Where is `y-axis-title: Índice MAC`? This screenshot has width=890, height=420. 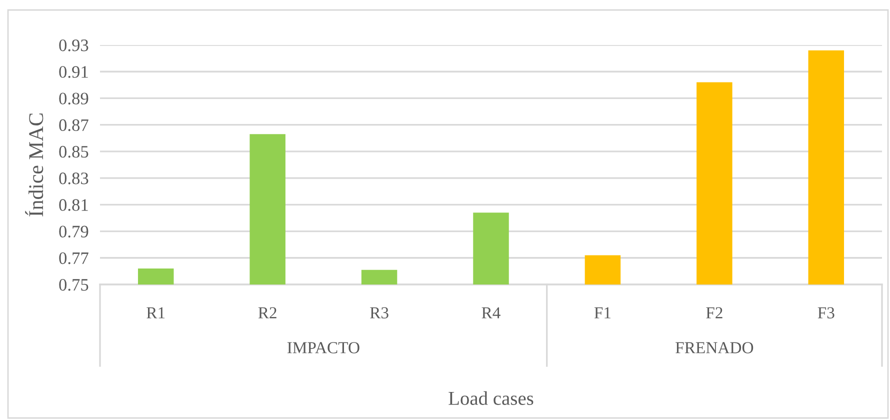 y-axis-title: Índice MAC is located at coordinates (34, 165).